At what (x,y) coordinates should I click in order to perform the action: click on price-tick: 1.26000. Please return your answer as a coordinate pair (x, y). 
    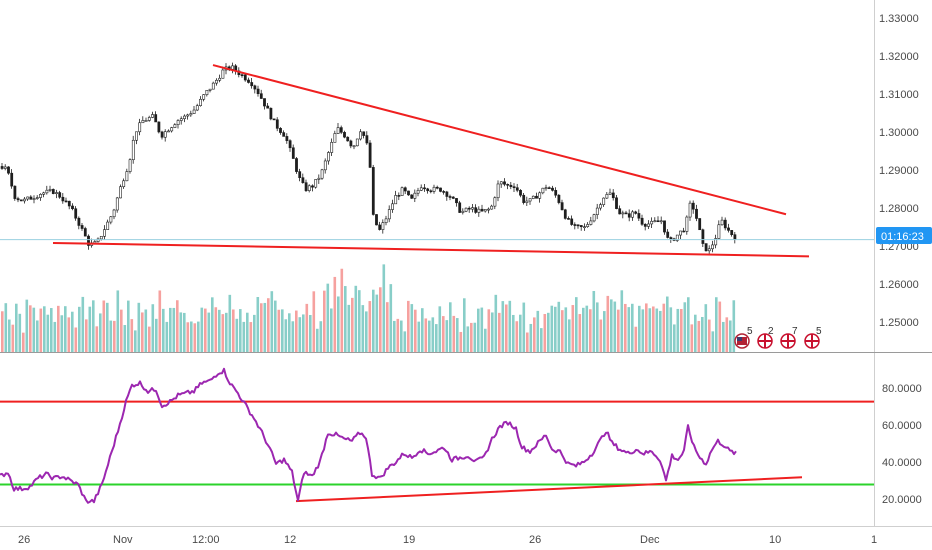
    Looking at the image, I should click on (899, 285).